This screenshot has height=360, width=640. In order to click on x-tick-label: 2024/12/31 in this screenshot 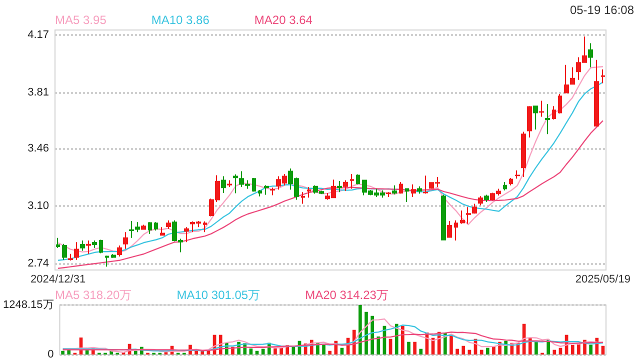, I will do `click(58, 280)`.